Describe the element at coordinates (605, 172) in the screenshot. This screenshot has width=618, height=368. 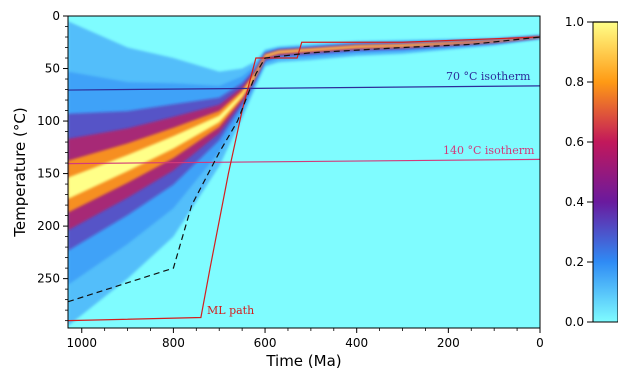
I see `colorbar-gradient` at that location.